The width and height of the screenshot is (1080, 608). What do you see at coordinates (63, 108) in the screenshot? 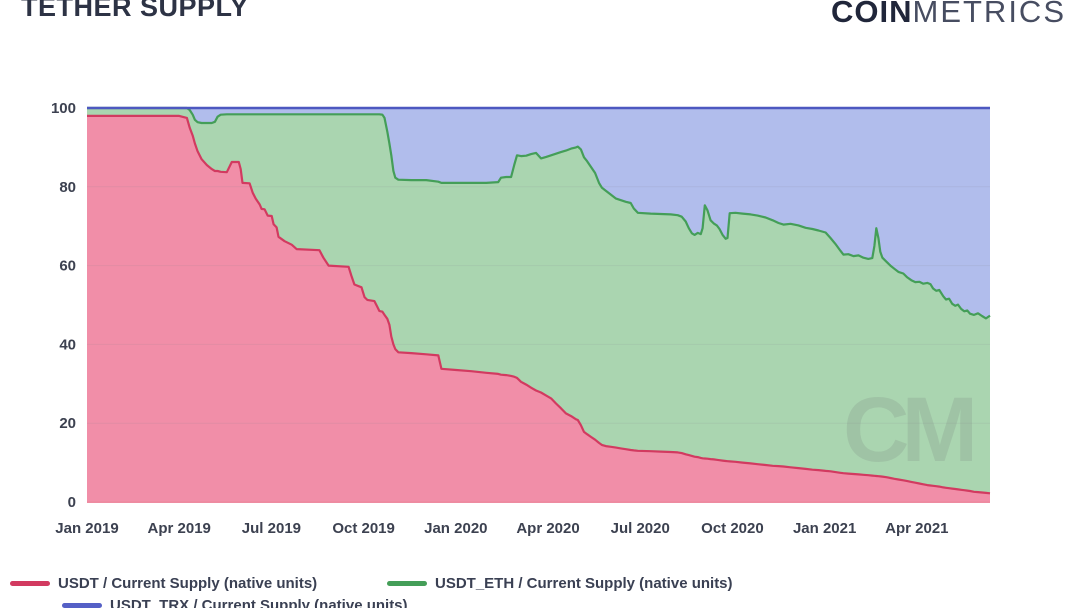
I see `y-axis-label: 100` at bounding box center [63, 108].